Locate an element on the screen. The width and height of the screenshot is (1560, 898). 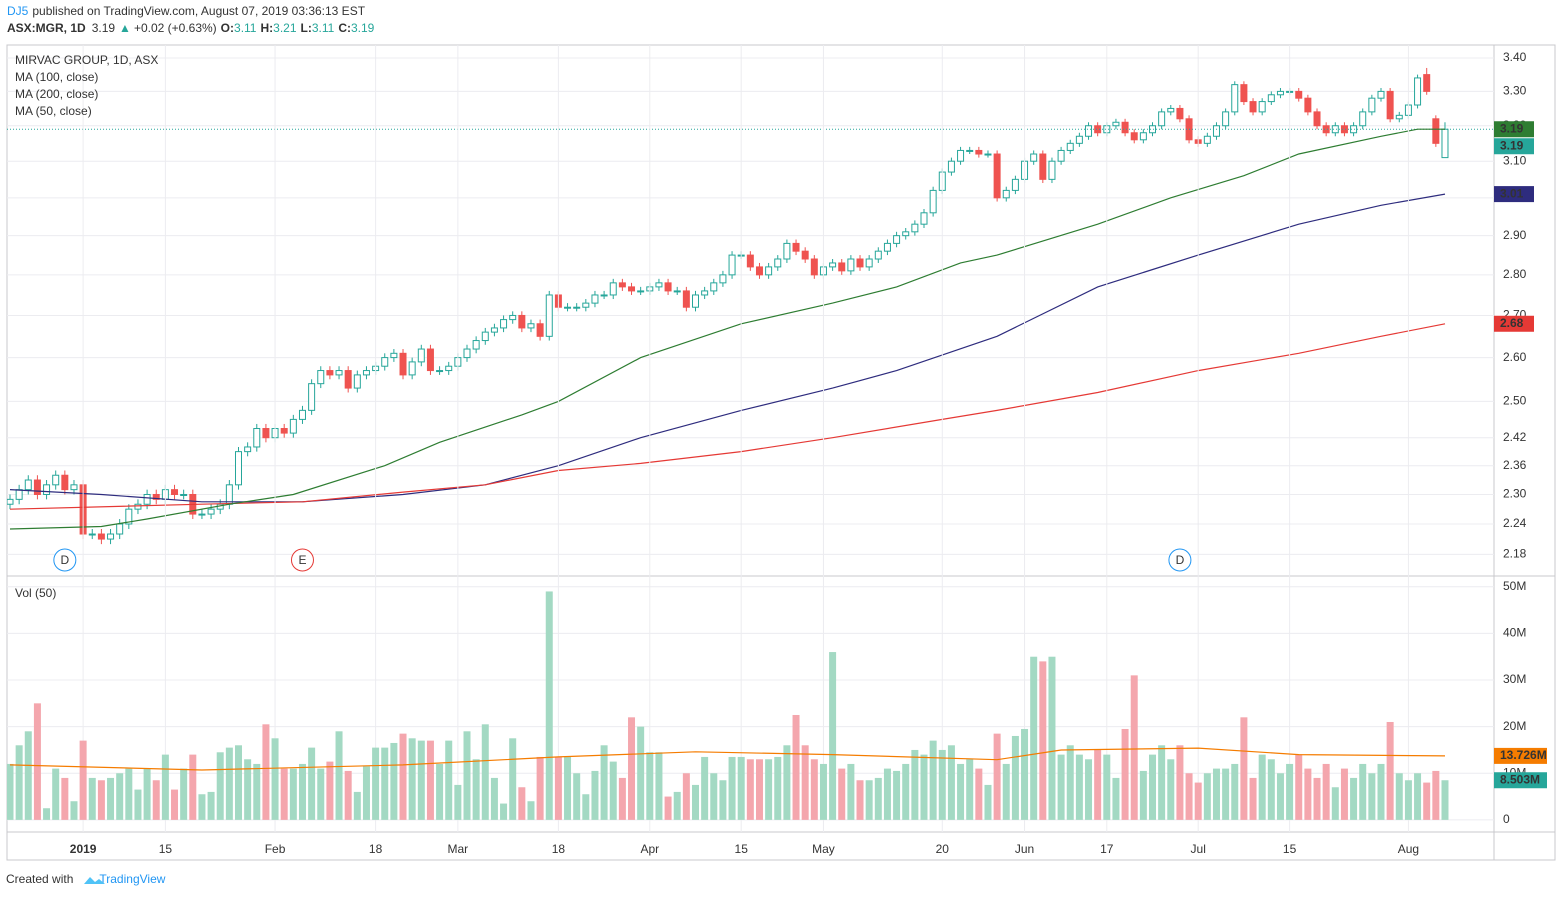
y-tick-label: 30M is located at coordinates (1514, 679).